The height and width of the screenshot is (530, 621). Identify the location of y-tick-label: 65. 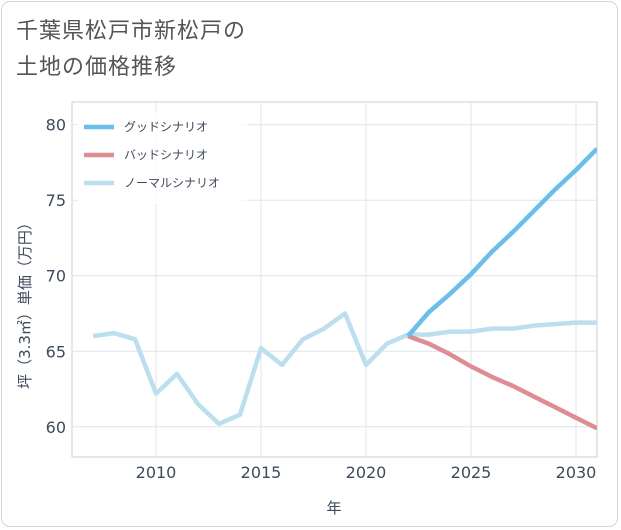
(56, 351).